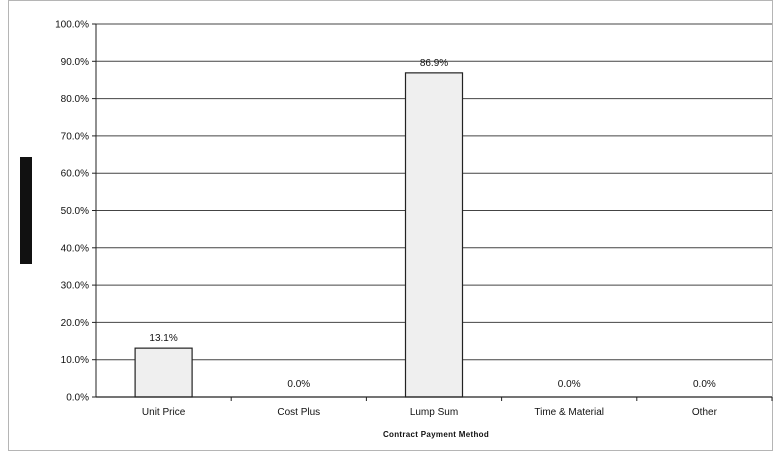 Image resolution: width=774 pixels, height=451 pixels. What do you see at coordinates (705, 412) in the screenshot?
I see `x-category-label: Other` at bounding box center [705, 412].